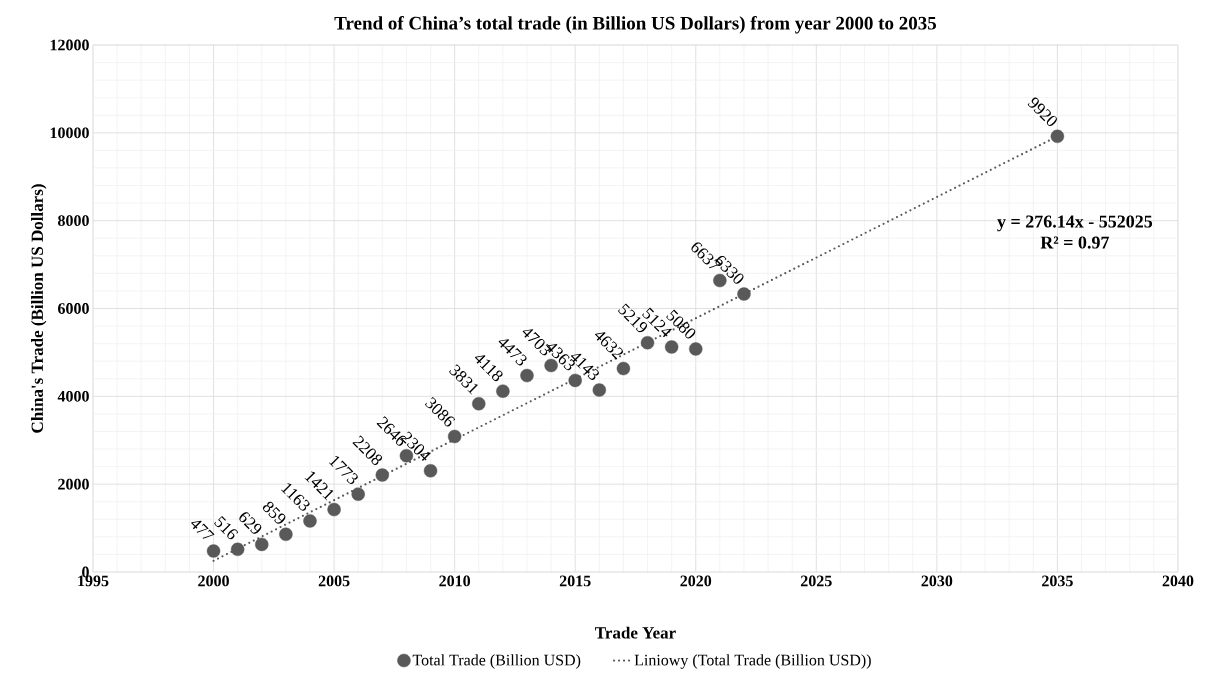 This screenshot has height=676, width=1212. Describe the element at coordinates (73, 221) in the screenshot. I see `y-tick-label: 8000` at that location.